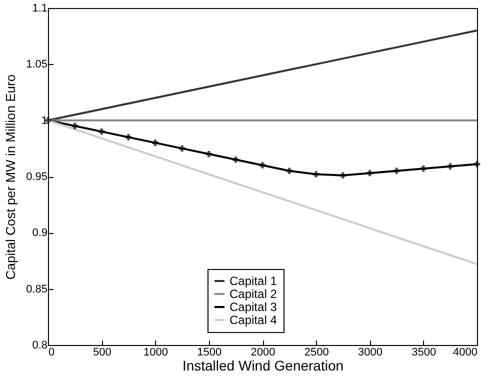 The width and height of the screenshot is (488, 378). Describe the element at coordinates (316, 352) in the screenshot. I see `x-tick-label: 2500` at that location.